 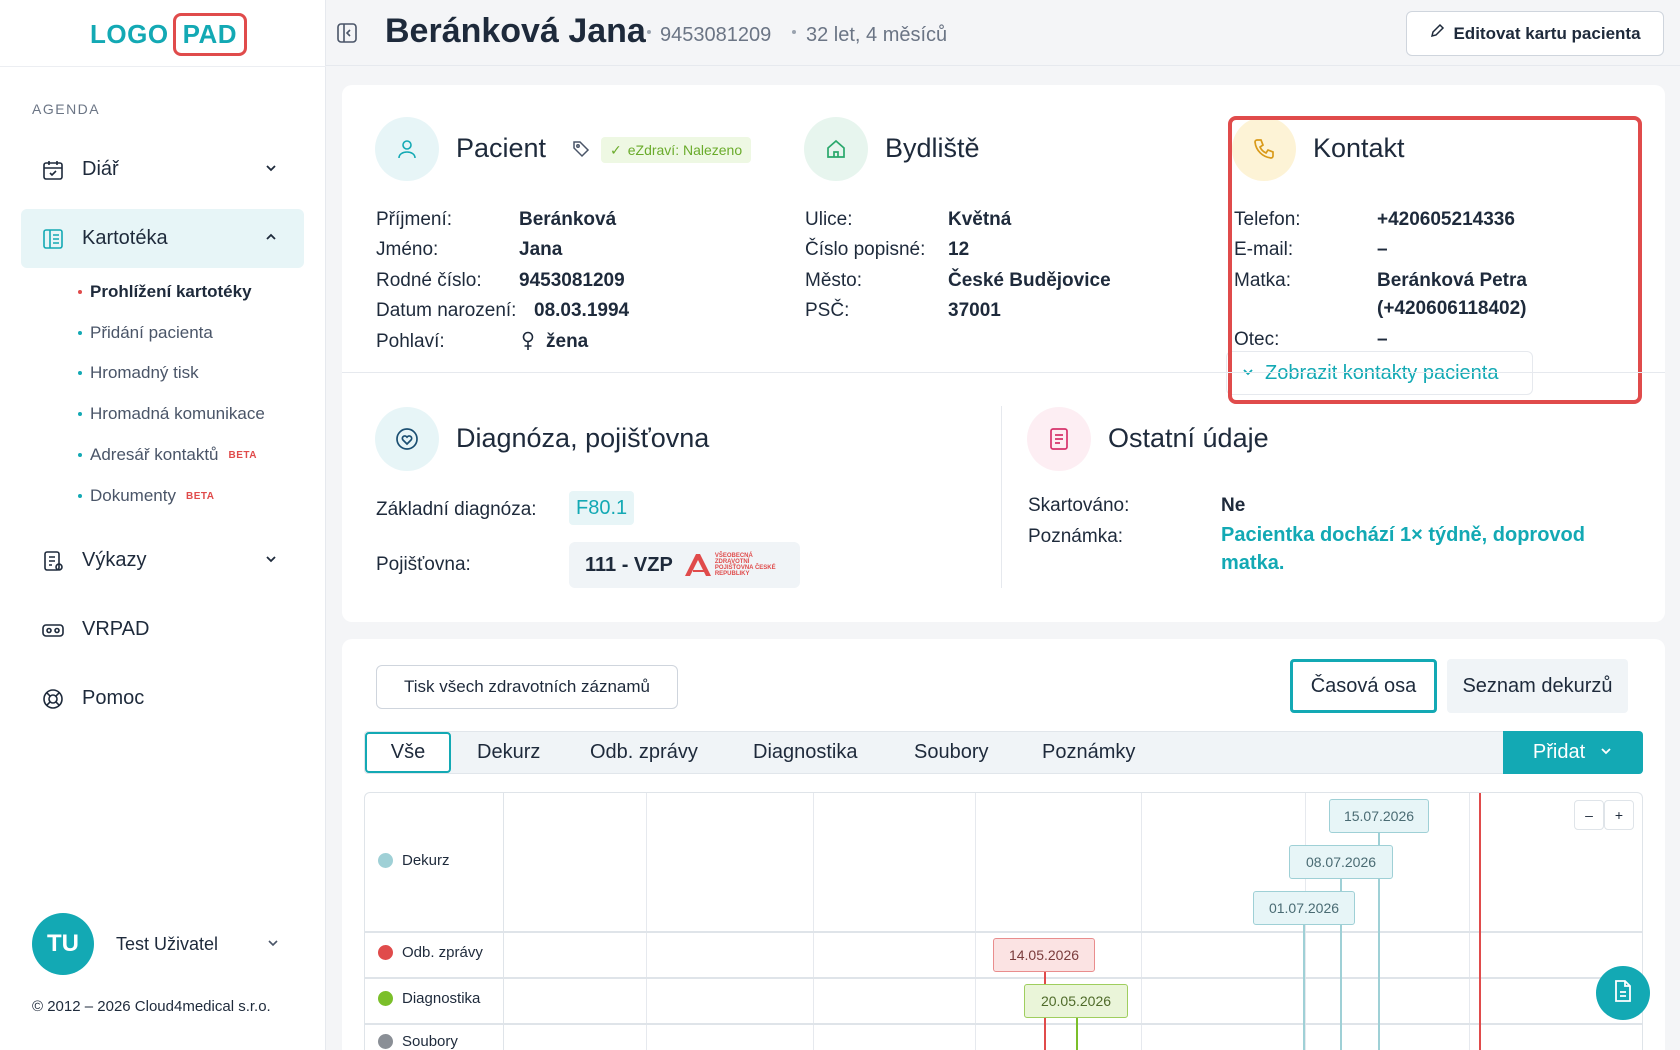 I want to click on sidebar-subitem-hromadny-tisk: Hromadný tisk, so click(x=138, y=373).